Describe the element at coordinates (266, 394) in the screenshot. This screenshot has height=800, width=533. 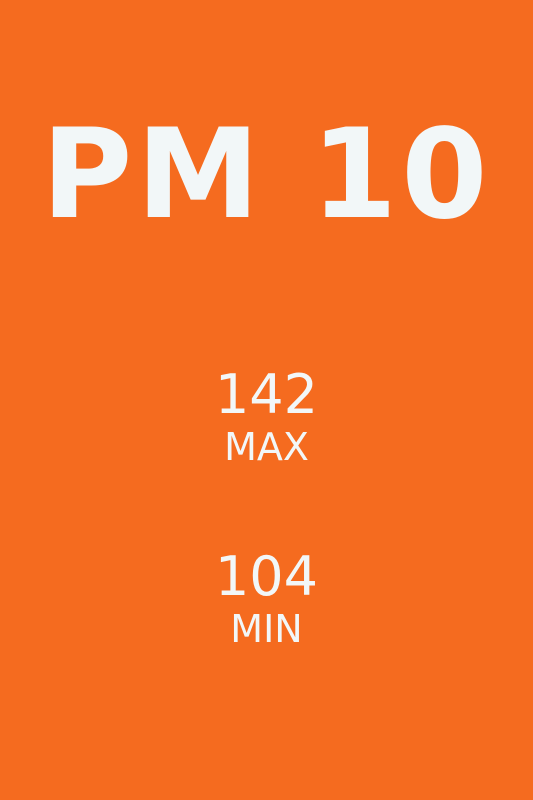
I see `max-value: 142` at that location.